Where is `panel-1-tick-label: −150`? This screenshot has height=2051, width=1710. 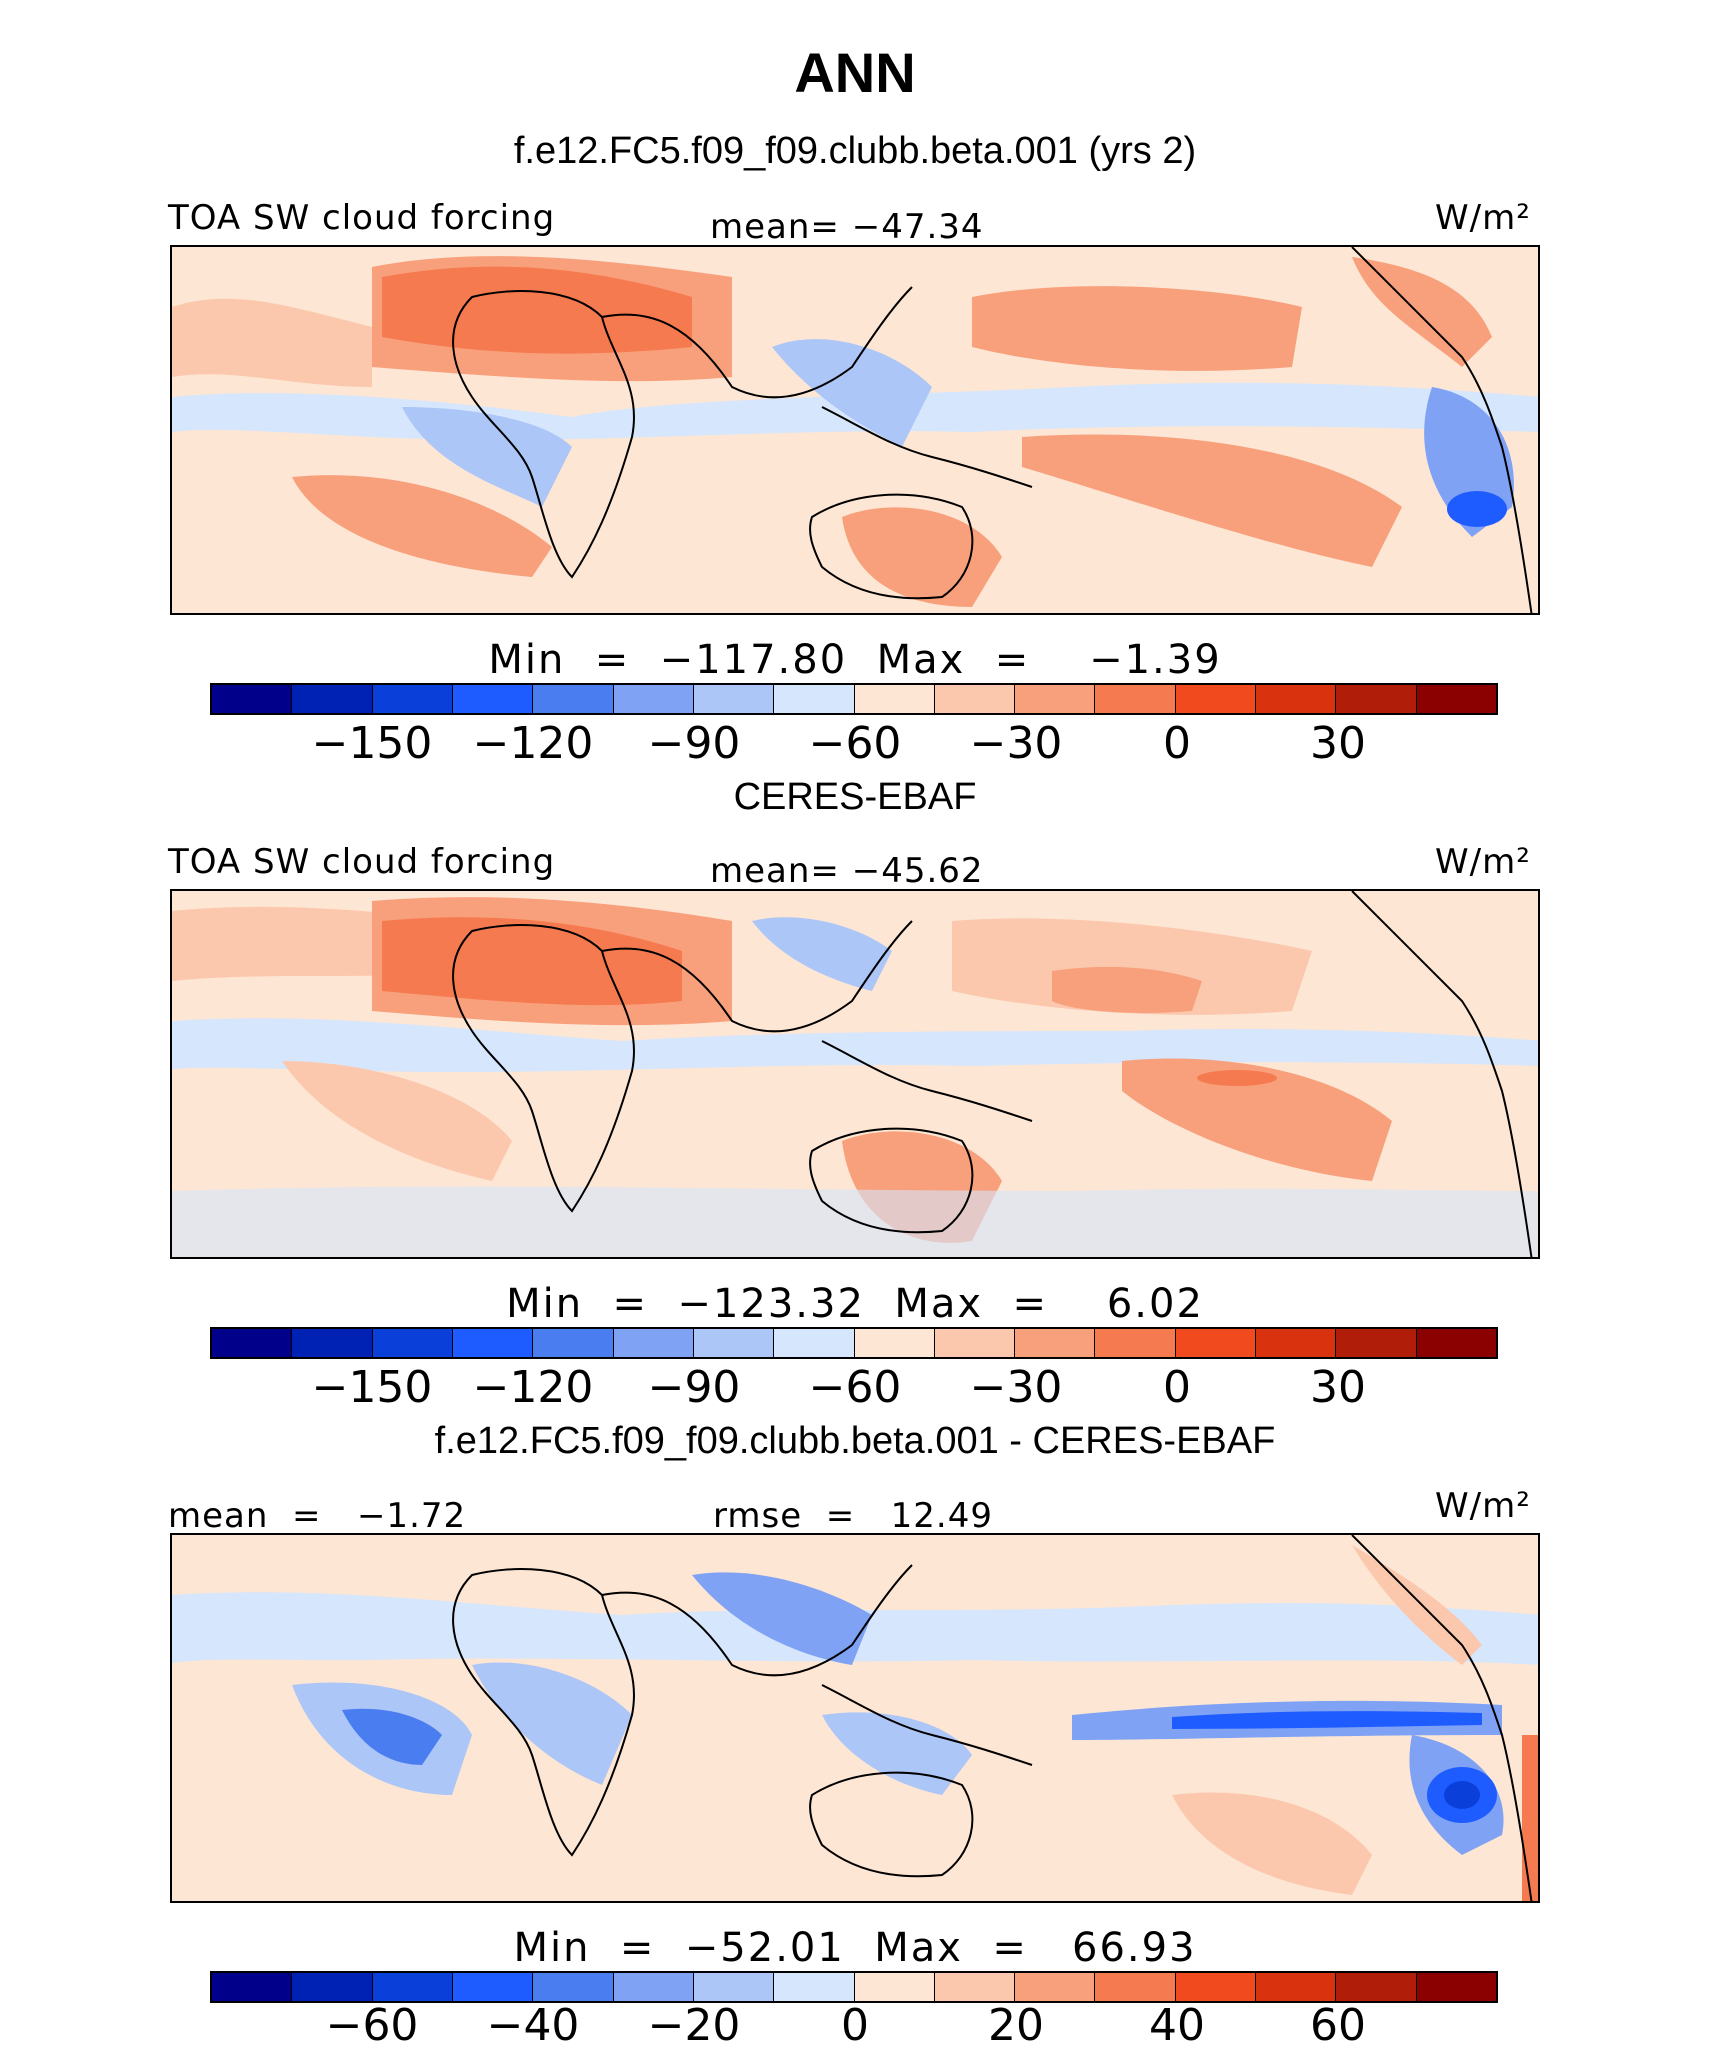 panel-1-tick-label: −150 is located at coordinates (372, 743).